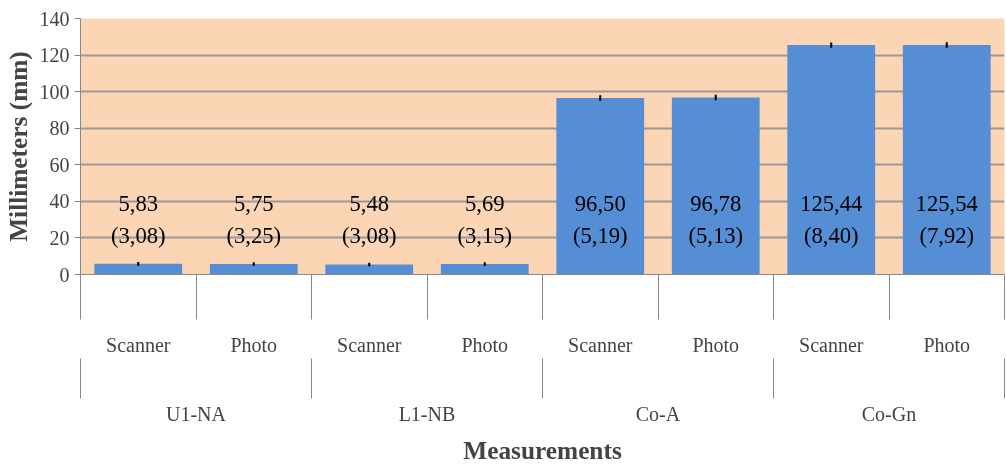  I want to click on data-label: 5,83 (3,08), so click(138, 219).